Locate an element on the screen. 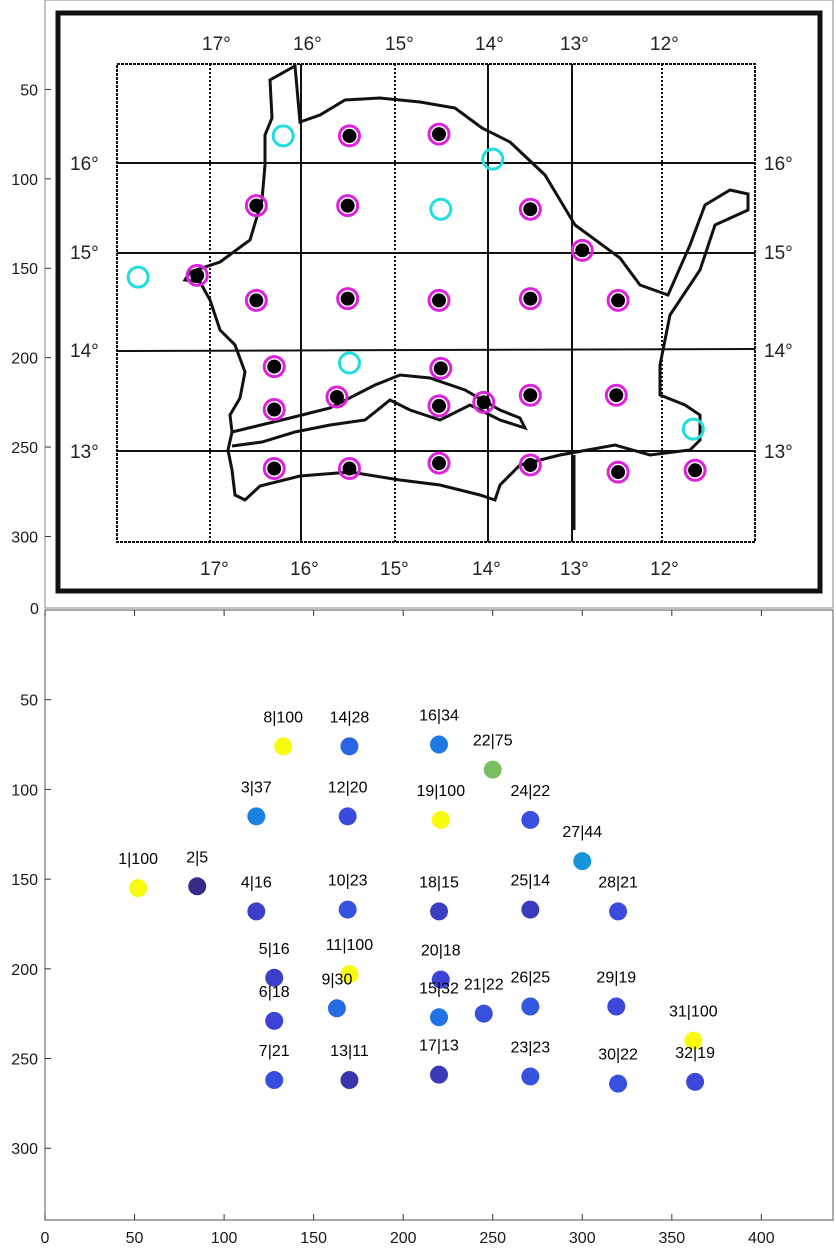  lat-label-right-15: 15° is located at coordinates (778, 253).